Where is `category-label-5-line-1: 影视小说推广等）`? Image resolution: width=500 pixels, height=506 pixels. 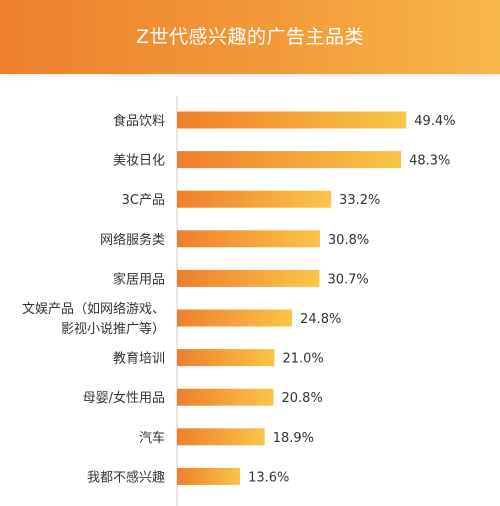 category-label-5-line-1: 影视小说推广等） is located at coordinates (113, 329).